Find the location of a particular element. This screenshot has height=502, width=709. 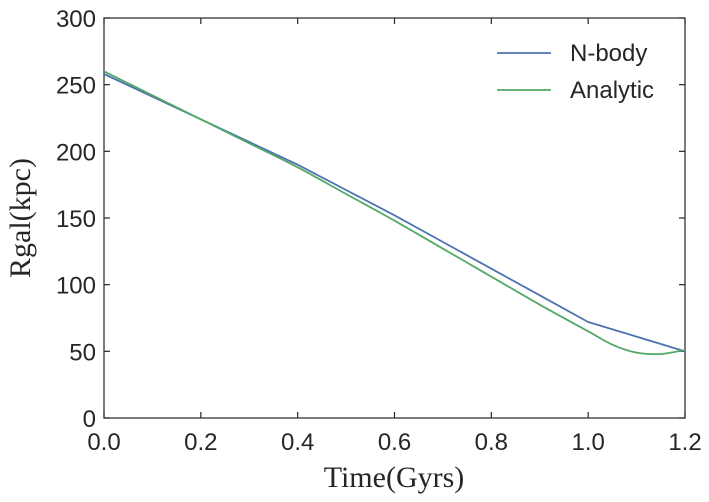

y-tick-label: 50 is located at coordinates (82, 352).